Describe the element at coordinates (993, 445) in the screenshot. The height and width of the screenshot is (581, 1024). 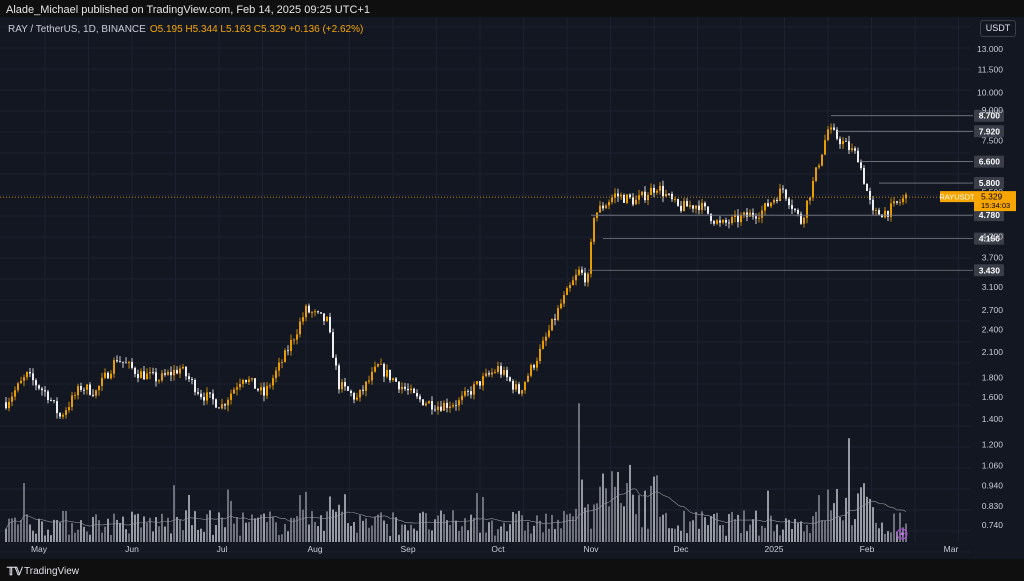
I see `y-tick-label: 1.200` at that location.